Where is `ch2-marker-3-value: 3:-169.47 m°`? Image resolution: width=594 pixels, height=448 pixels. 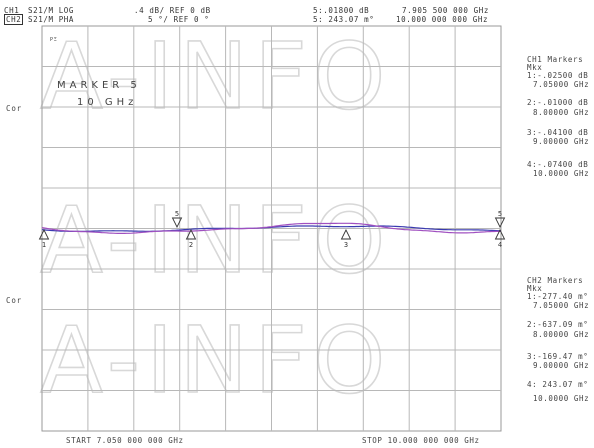 ch2-marker-3-value: 3:-169.47 m° is located at coordinates (558, 356).